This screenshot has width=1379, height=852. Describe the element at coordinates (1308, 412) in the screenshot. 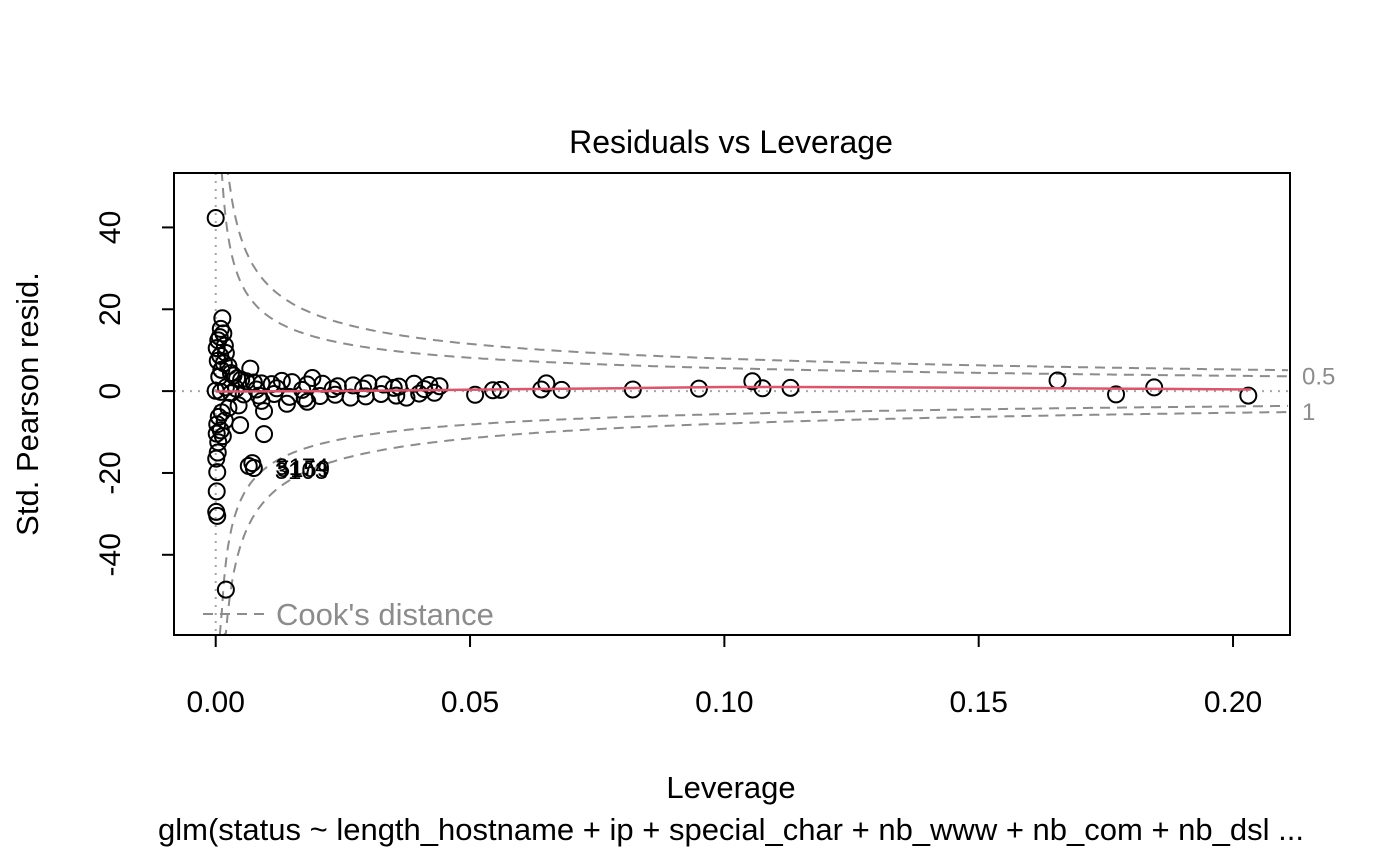

I see `cook-level-label: 1` at that location.